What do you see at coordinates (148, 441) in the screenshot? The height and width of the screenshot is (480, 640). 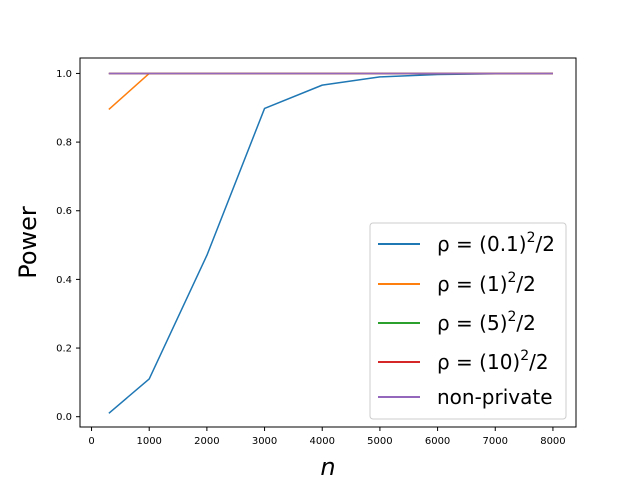 I see `x-tick-label: 1000` at bounding box center [148, 441].